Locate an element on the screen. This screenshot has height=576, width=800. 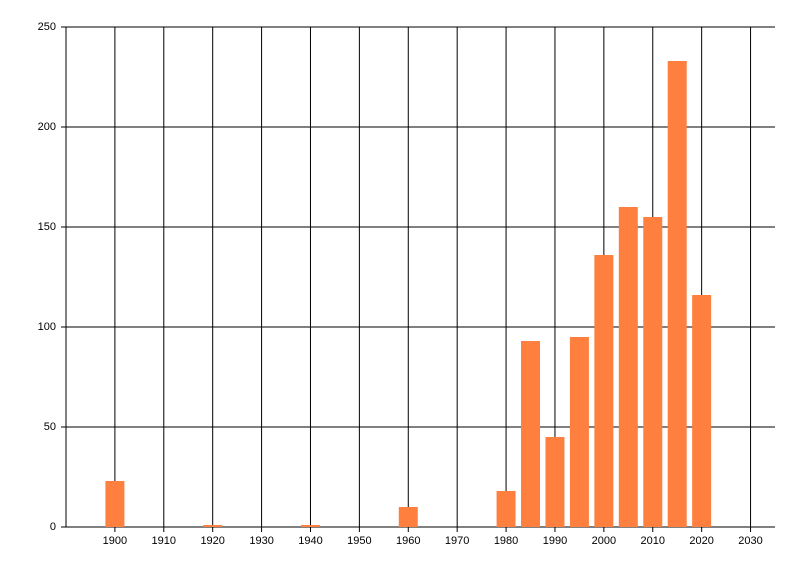
y-tick-label: 150 is located at coordinates (47, 227).